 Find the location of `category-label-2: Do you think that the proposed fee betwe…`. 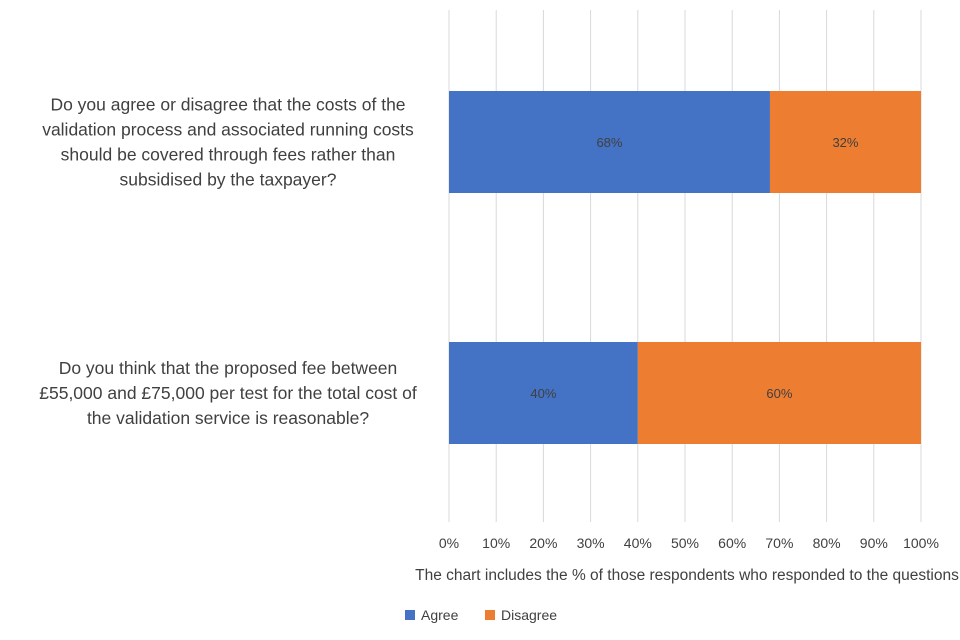

category-label-2: Do you think that the proposed fee betwe… is located at coordinates (228, 393).